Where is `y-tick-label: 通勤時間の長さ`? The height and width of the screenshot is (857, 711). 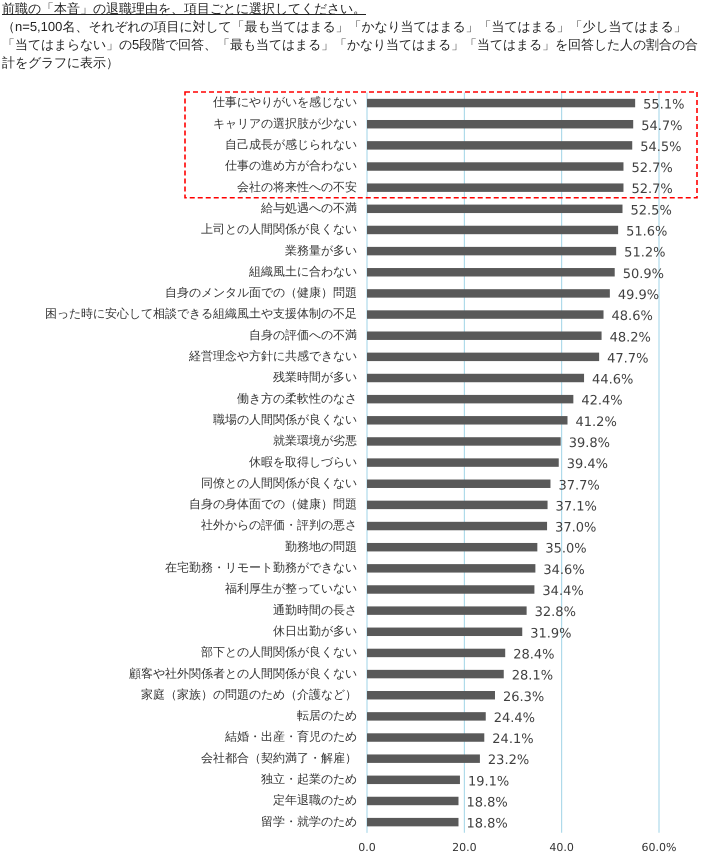 y-tick-label: 通勤時間の長さ is located at coordinates (315, 609).